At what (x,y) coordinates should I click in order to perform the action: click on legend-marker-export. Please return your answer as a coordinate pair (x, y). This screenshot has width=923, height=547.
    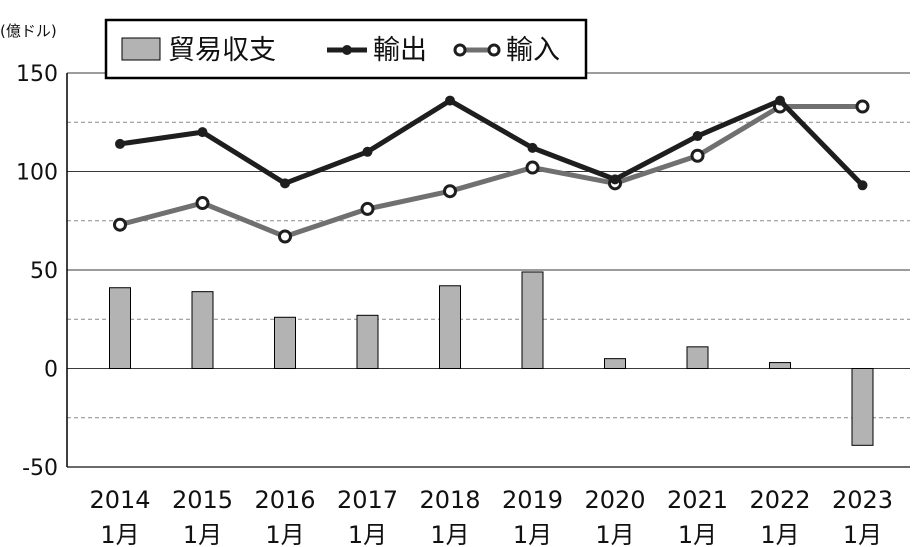
    Looking at the image, I should click on (347, 50).